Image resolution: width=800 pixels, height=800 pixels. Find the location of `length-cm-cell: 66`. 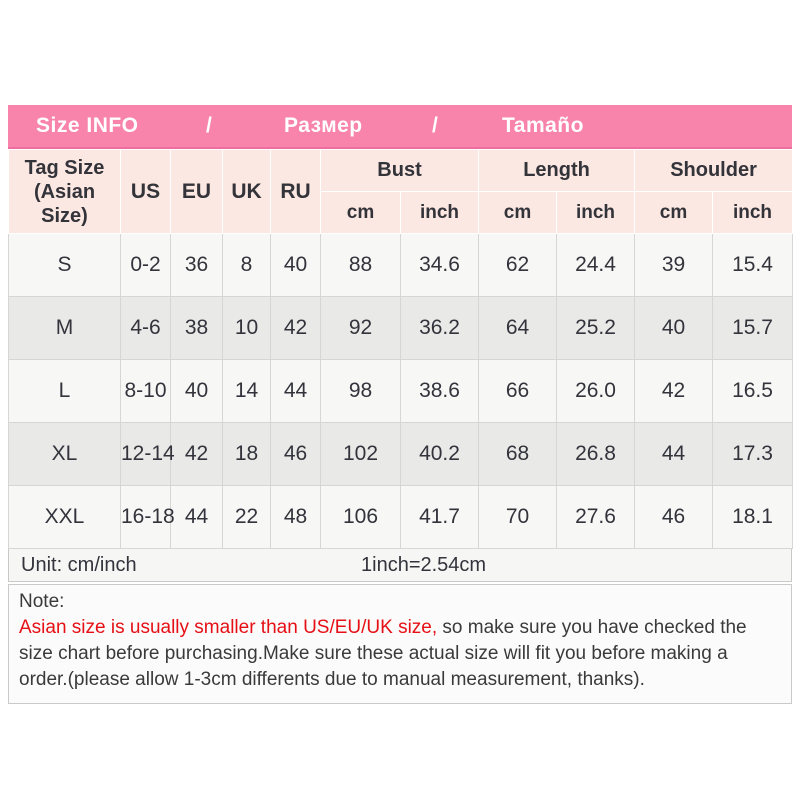

length-cm-cell: 66 is located at coordinates (518, 391).